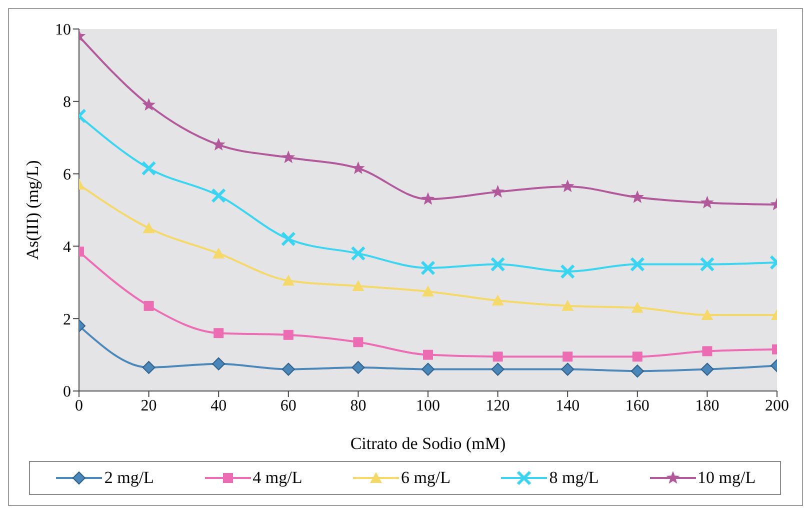  I want to click on x-tick-label: 100, so click(428, 405).